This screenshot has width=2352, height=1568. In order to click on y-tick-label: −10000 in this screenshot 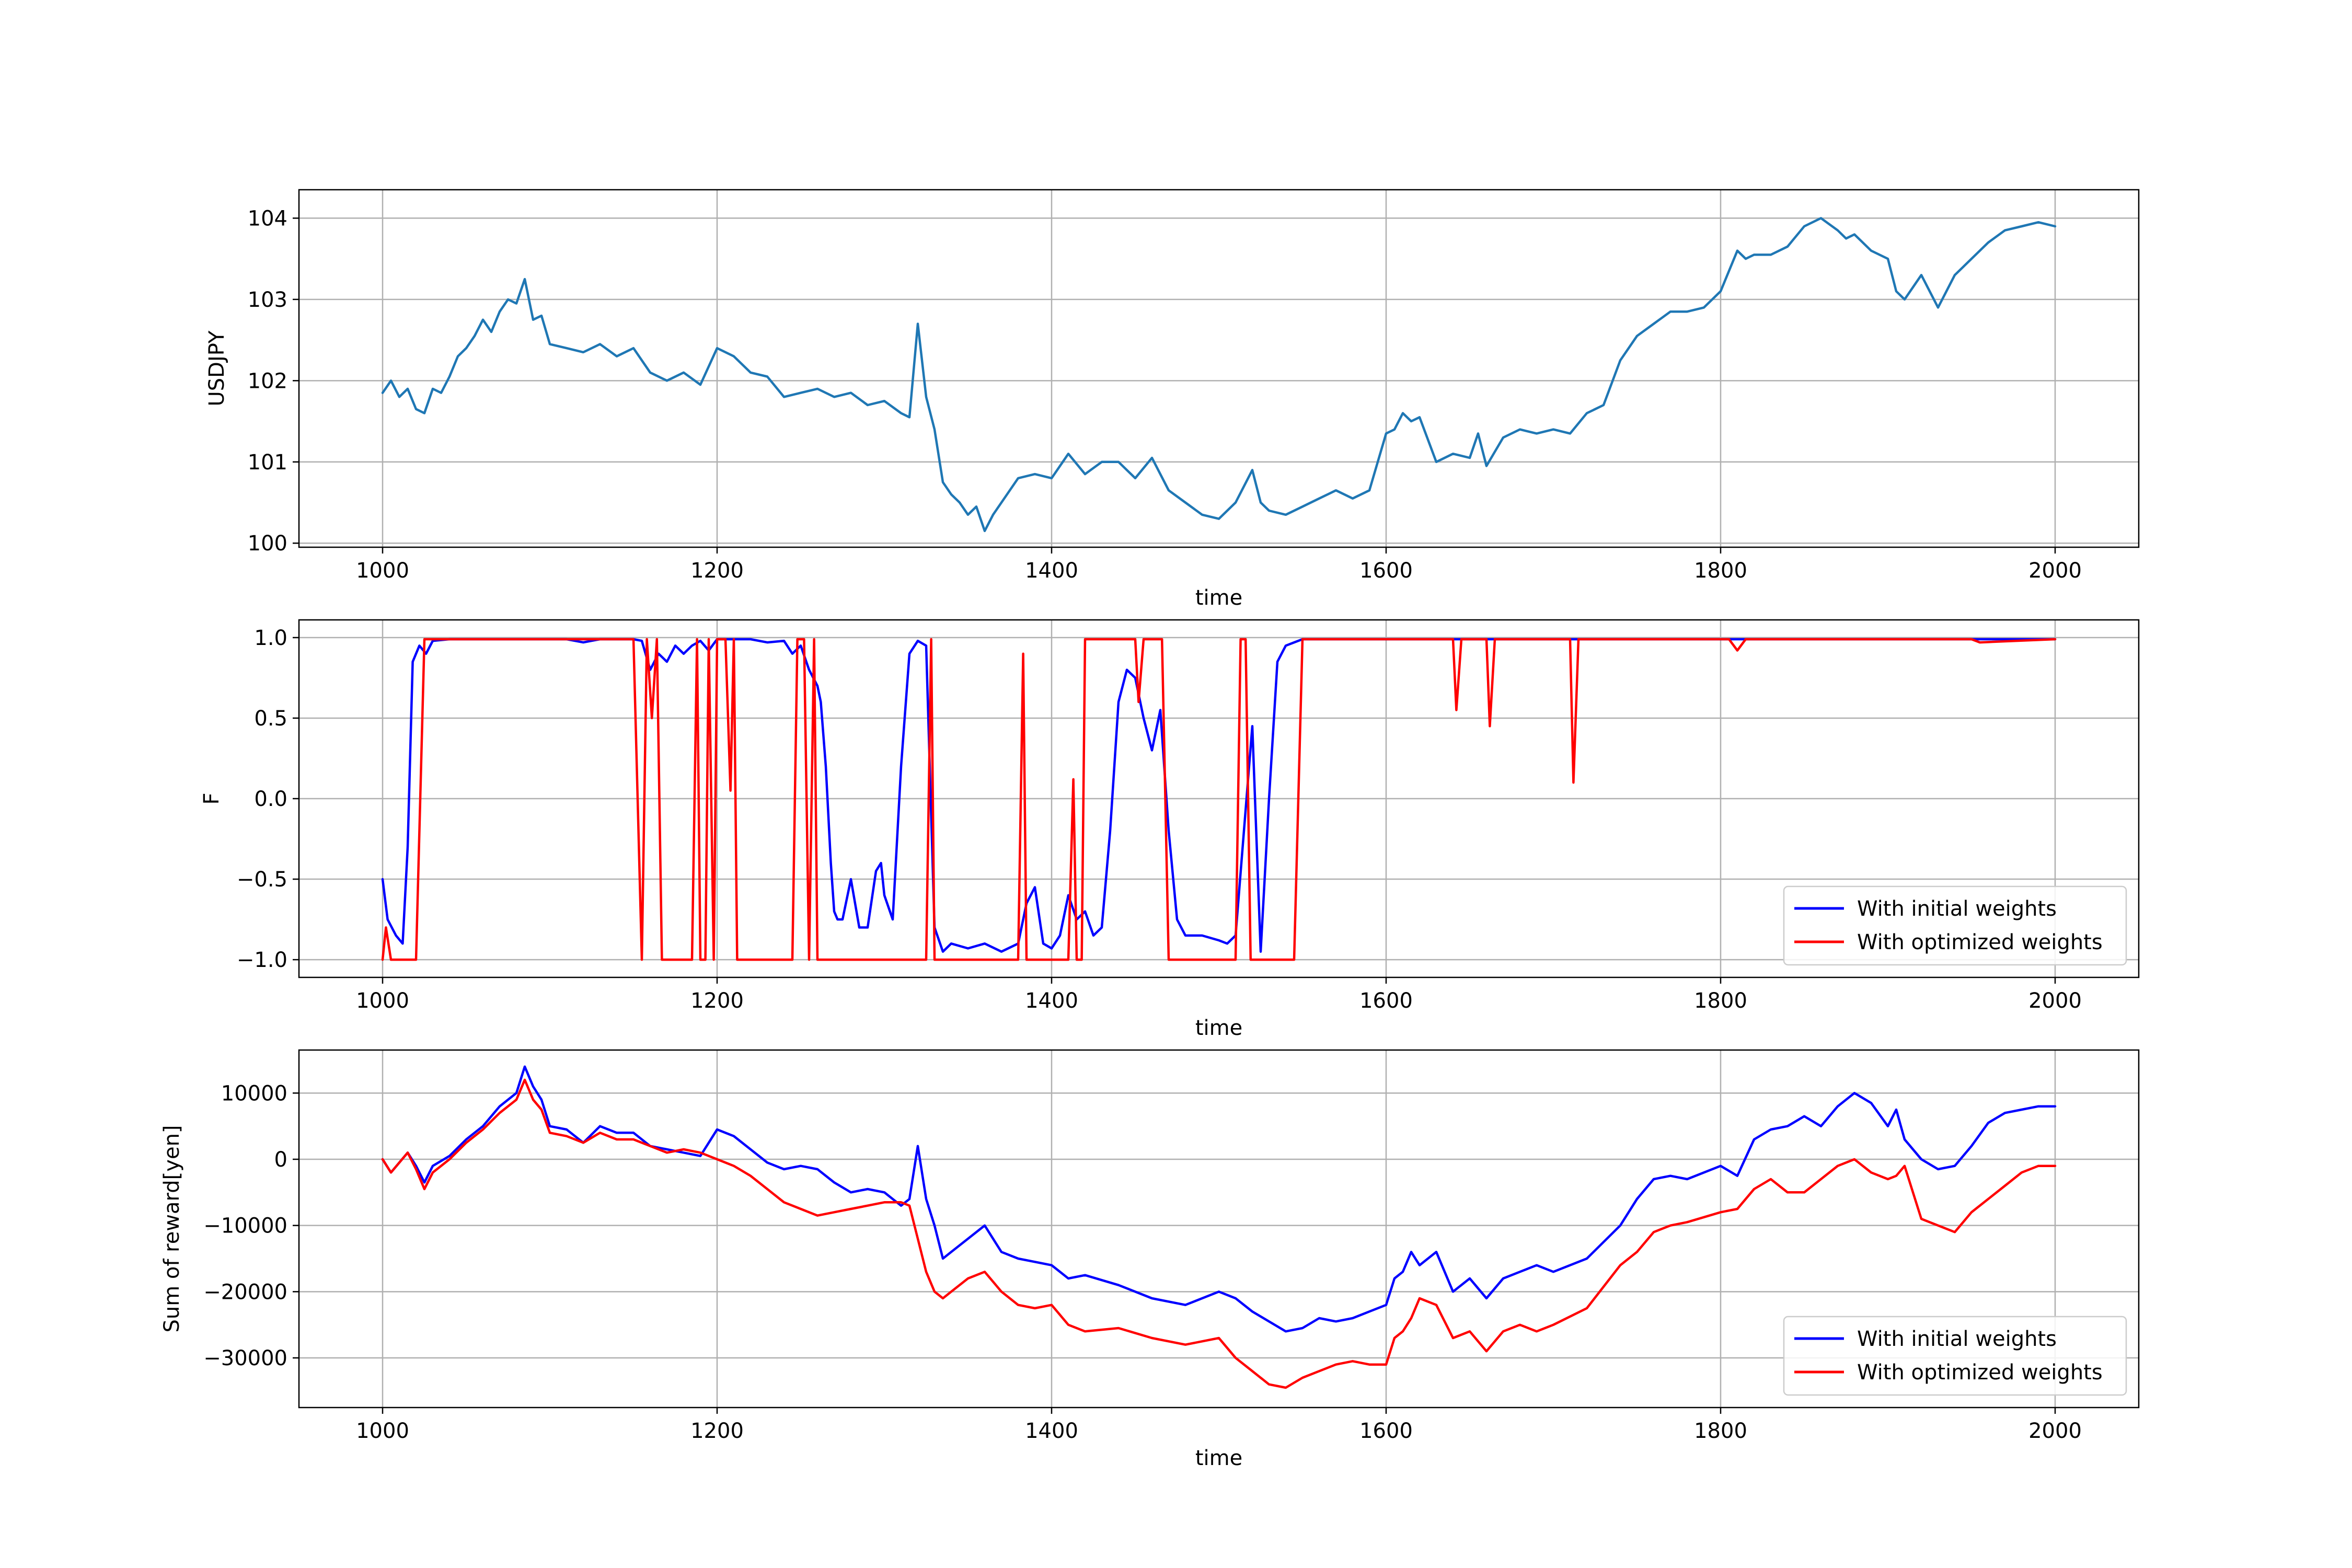, I will do `click(245, 1226)`.